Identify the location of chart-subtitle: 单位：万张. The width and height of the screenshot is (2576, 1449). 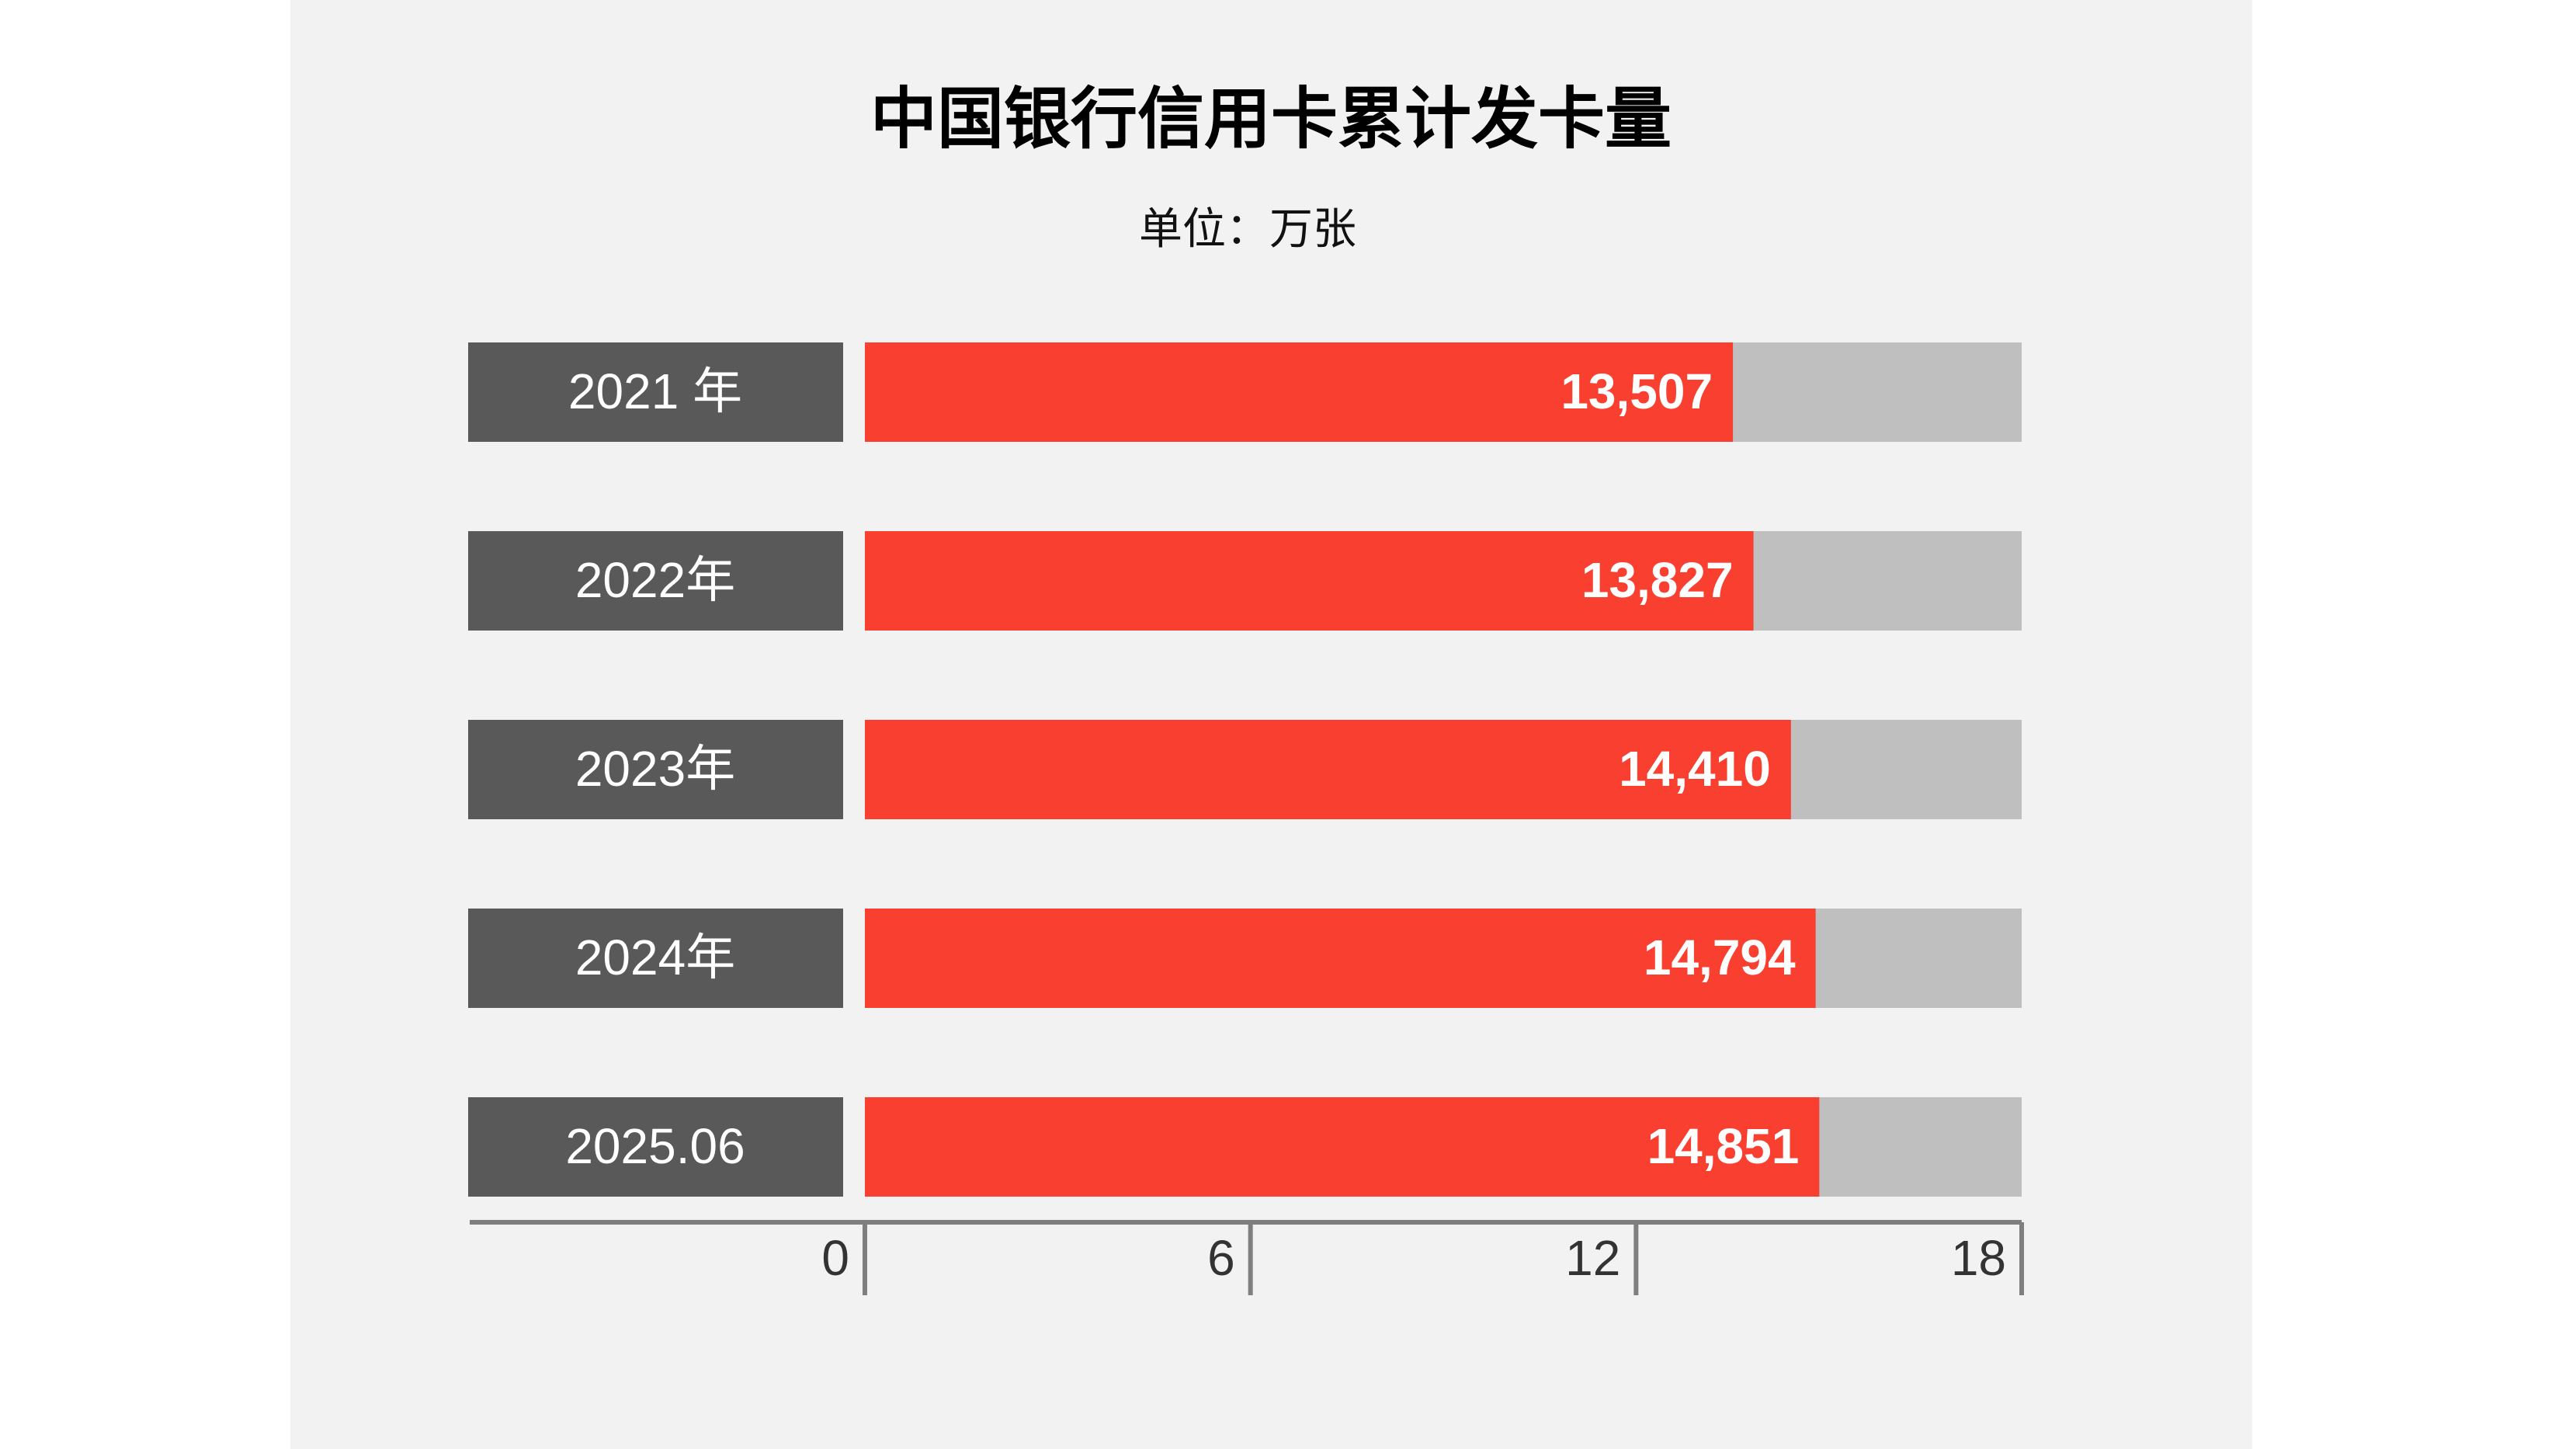
(1247, 228).